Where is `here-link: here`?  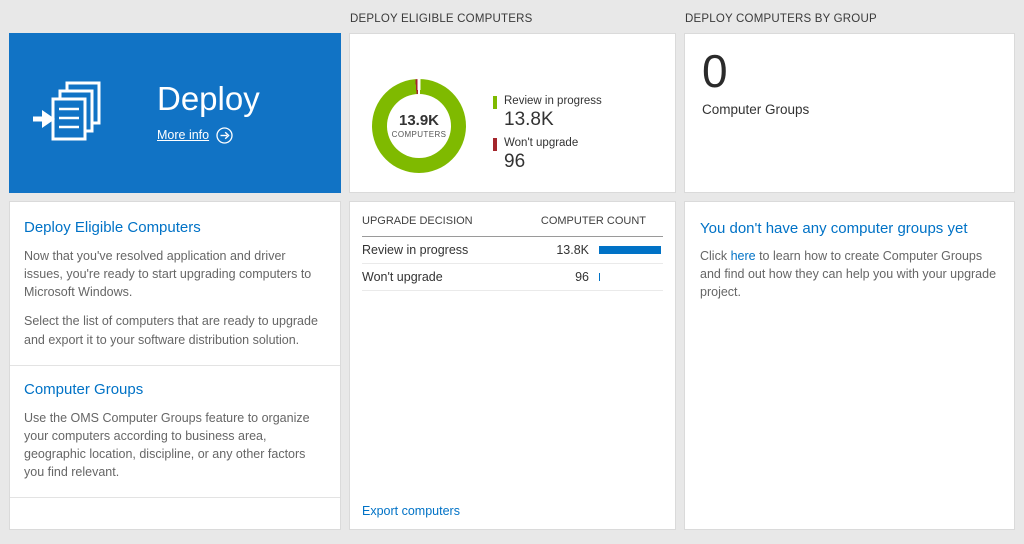
here-link: here is located at coordinates (743, 256).